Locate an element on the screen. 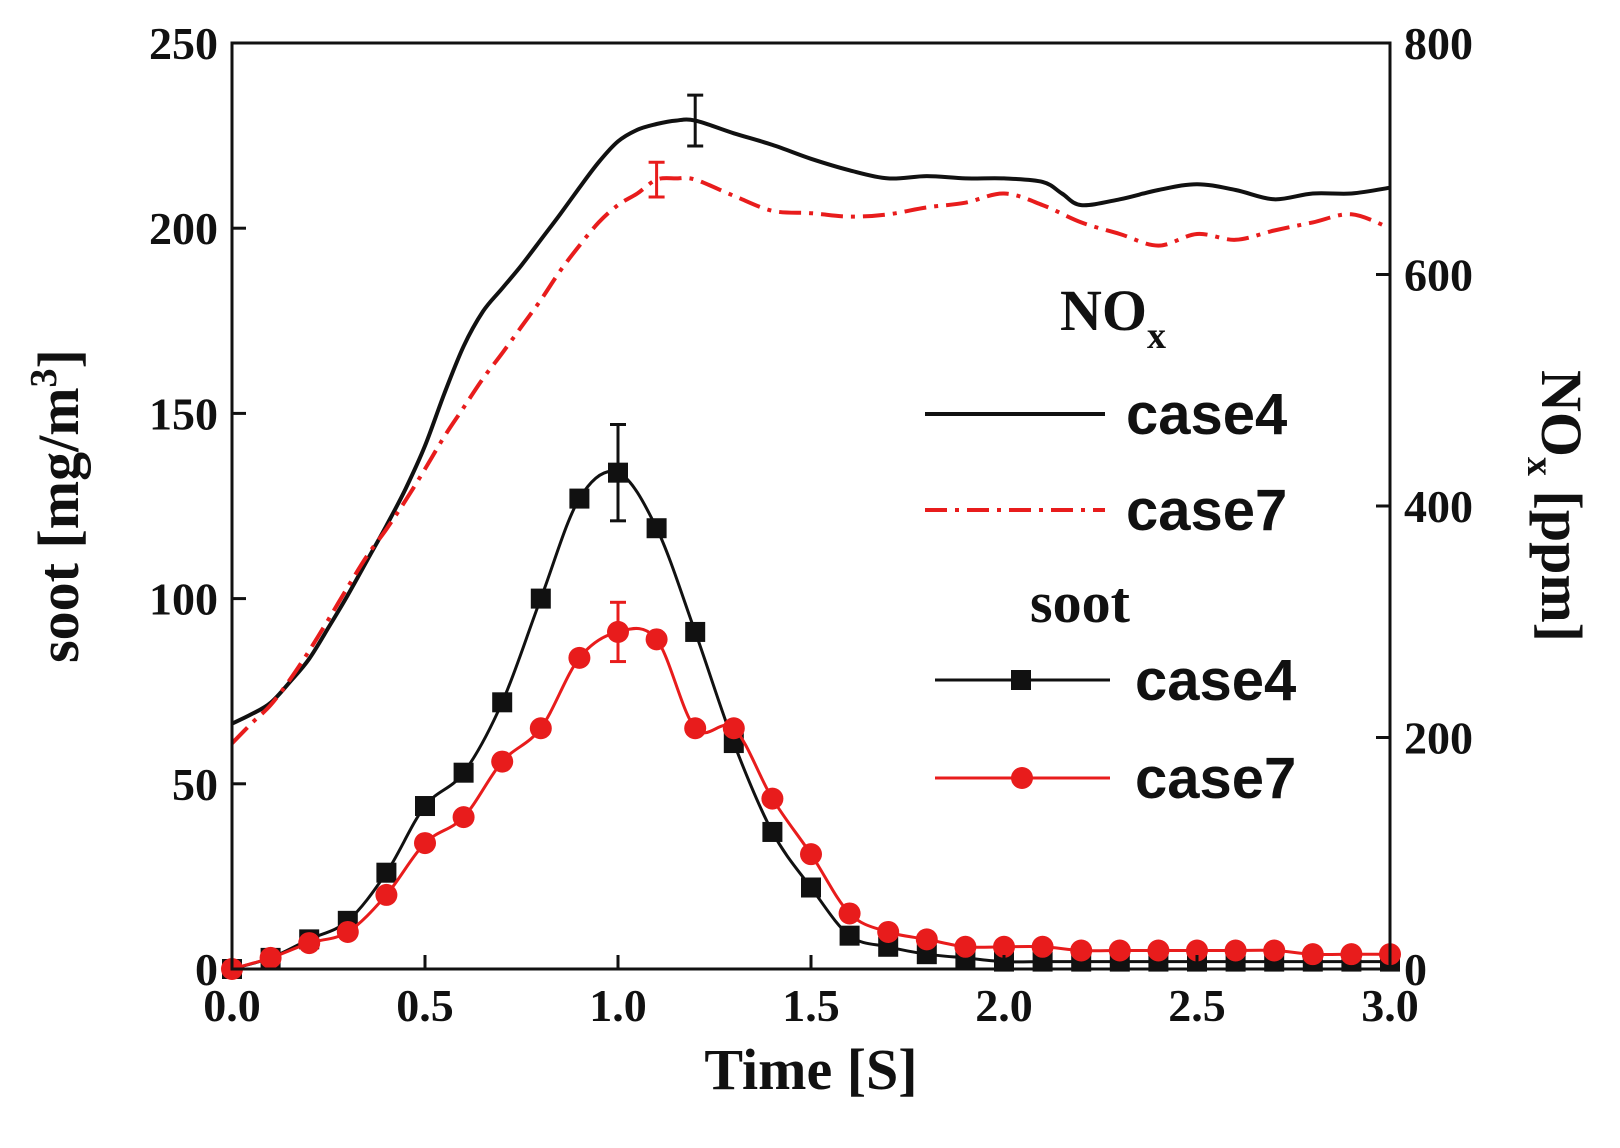 The image size is (1620, 1148). y-left-title-text: soot [mg/m is located at coordinates (58, 524).